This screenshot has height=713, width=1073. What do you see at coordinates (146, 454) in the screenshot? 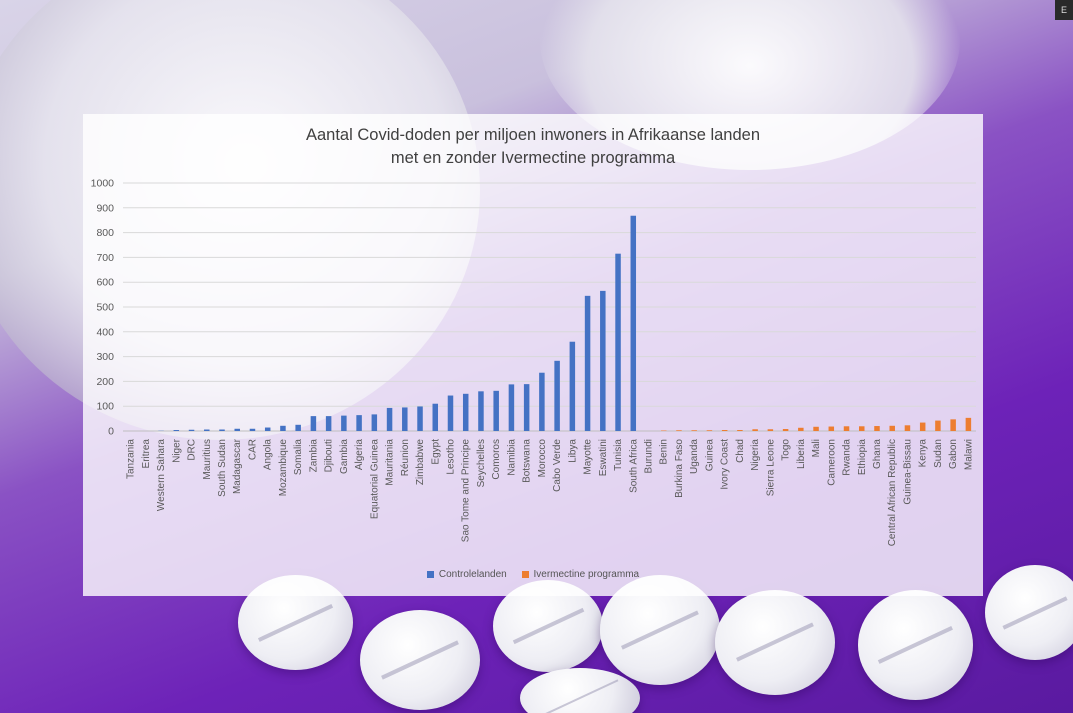
I see `x-tick-label: Eritrea` at bounding box center [146, 454].